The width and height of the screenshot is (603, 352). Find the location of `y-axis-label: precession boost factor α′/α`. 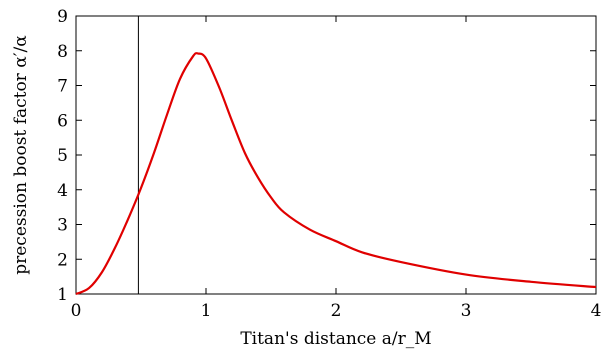

y-axis-label: precession boost factor α′/α is located at coordinates (21, 155).